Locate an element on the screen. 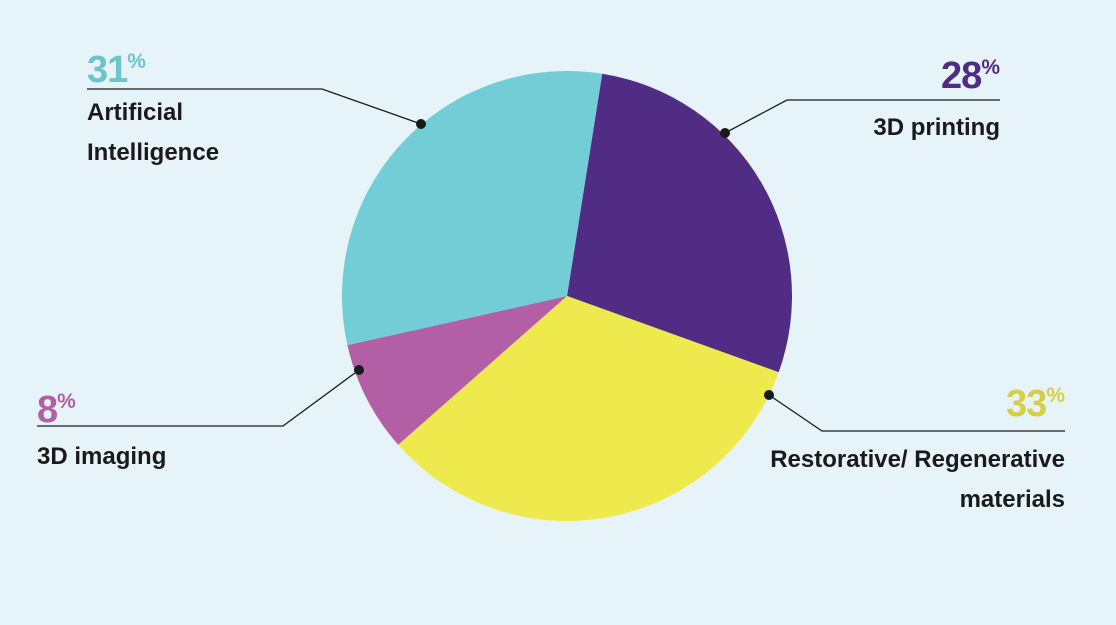 The height and width of the screenshot is (625, 1116). value-label: 33% is located at coordinates (1035, 404).